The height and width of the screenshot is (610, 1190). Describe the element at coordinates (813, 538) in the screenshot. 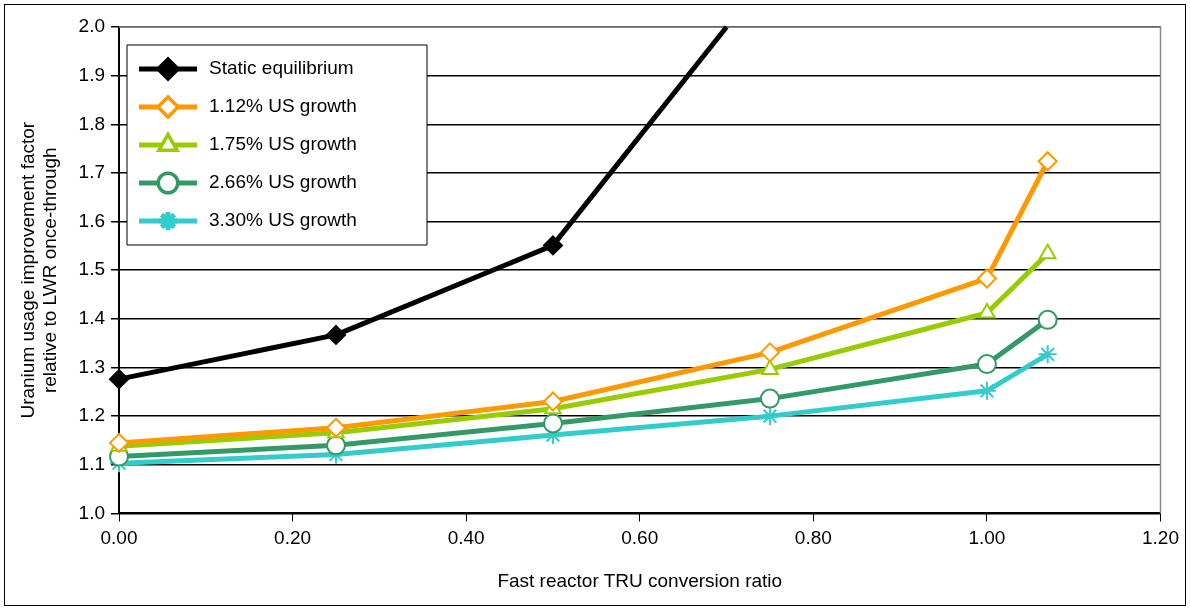

I see `x-tick-label: 0.80` at that location.